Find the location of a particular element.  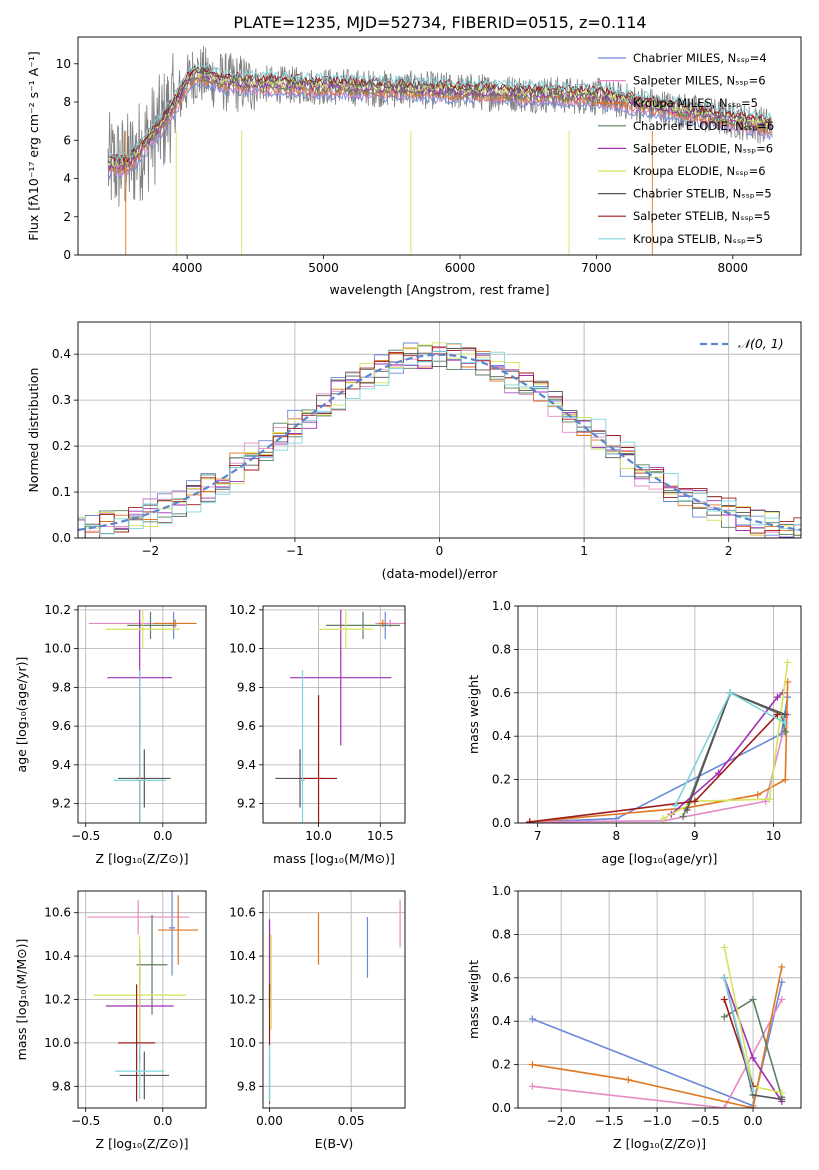

residual-histogram-line is located at coordinates (439, 442).